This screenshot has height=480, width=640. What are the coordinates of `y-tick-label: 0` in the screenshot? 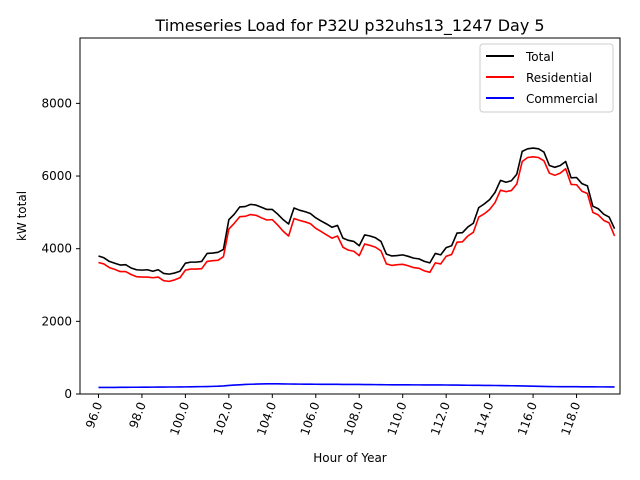 It's located at (68, 394).